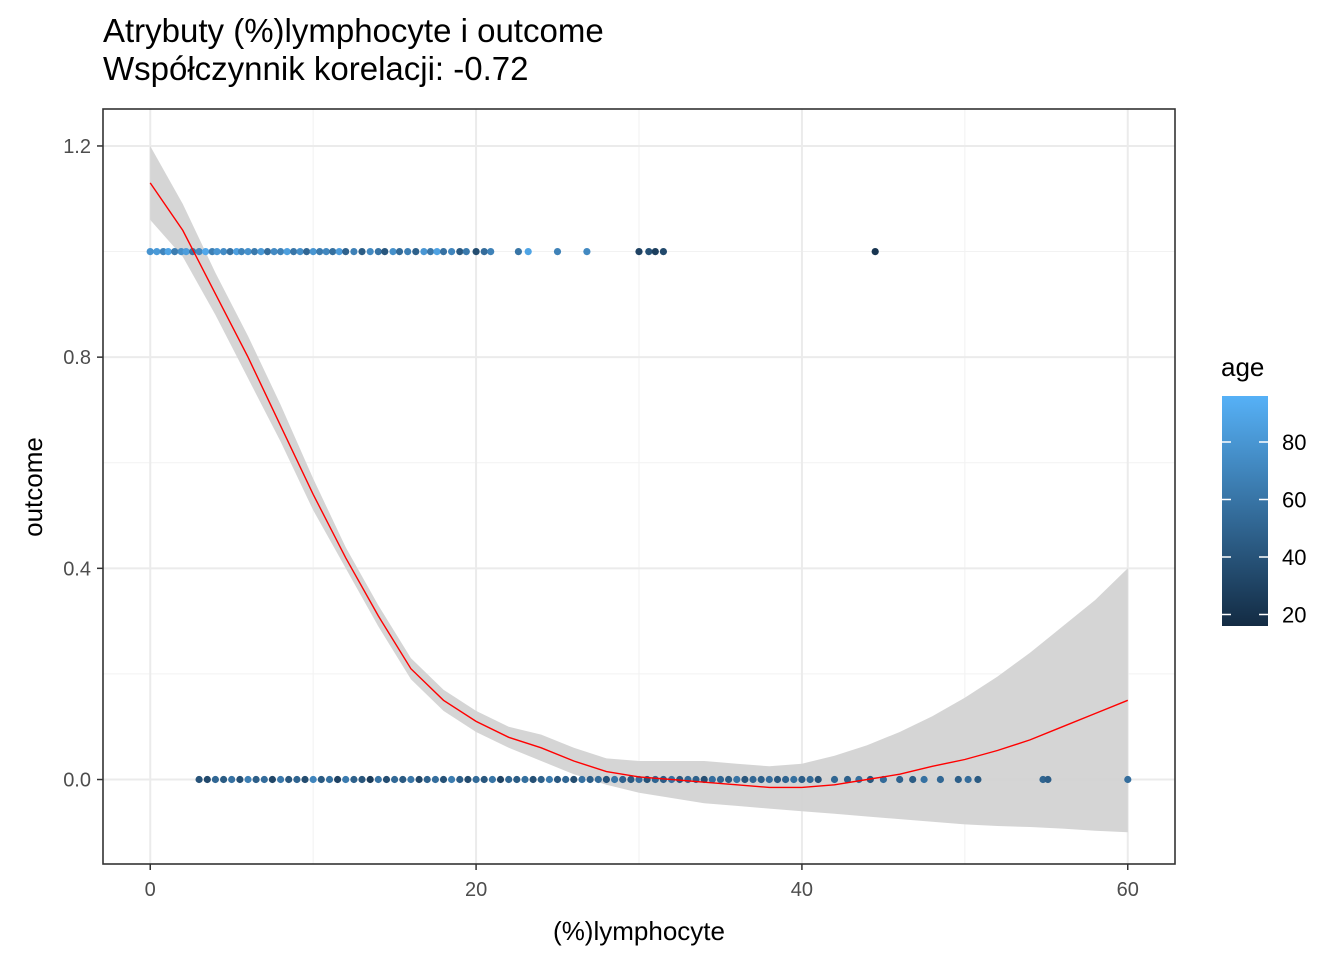 This screenshot has width=1344, height=960. What do you see at coordinates (642, 882) in the screenshot?
I see `x-axis: 0 20 40 60` at bounding box center [642, 882].